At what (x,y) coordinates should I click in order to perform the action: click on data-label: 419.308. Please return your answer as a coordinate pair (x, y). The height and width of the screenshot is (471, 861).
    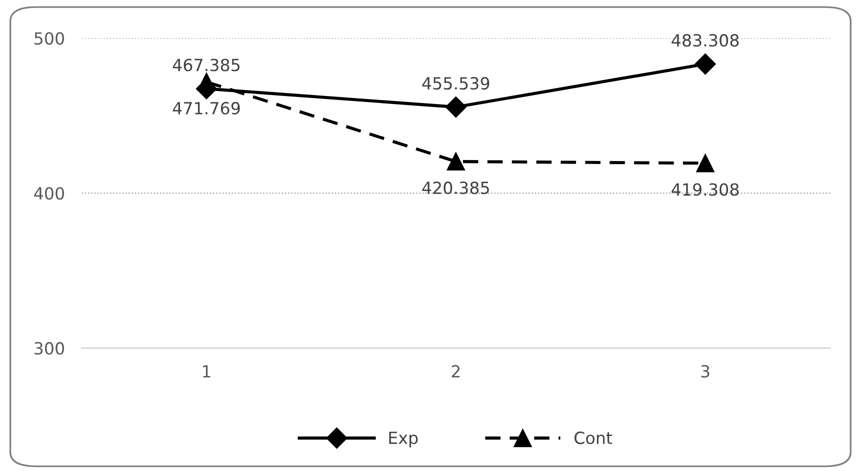
    Looking at the image, I should click on (705, 189).